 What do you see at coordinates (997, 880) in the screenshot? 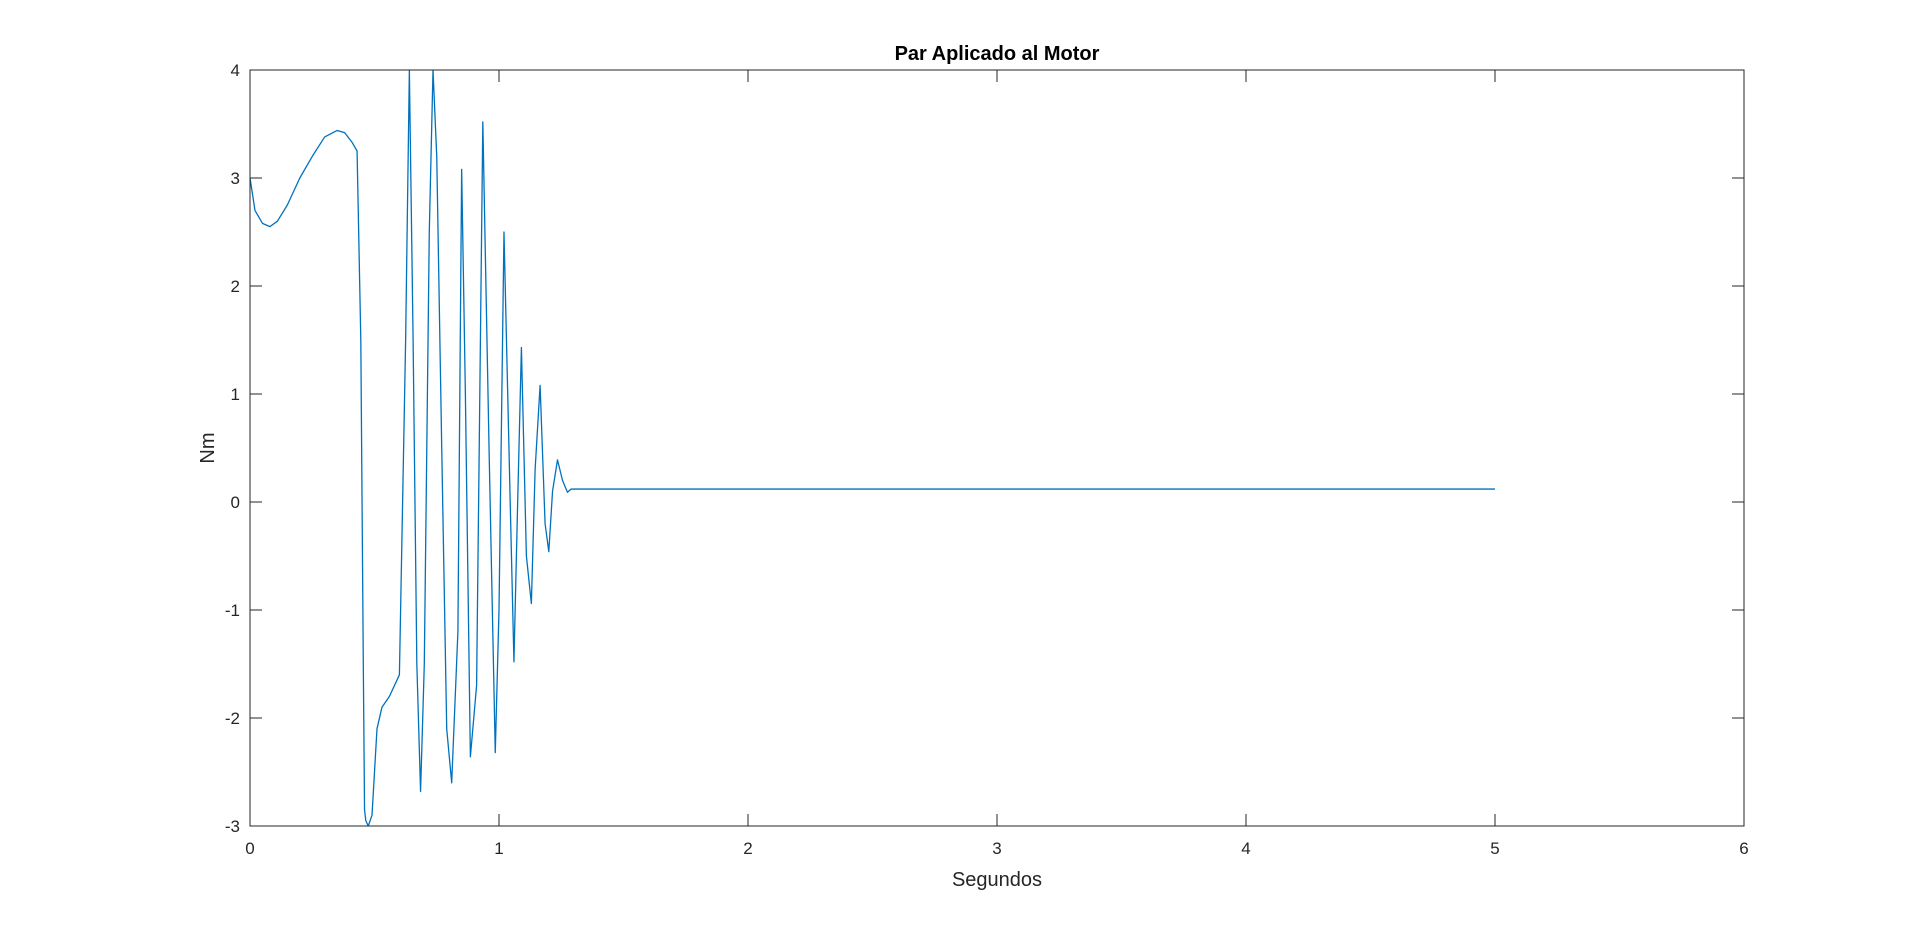
I see `x-axis-label: Segundos` at bounding box center [997, 880].